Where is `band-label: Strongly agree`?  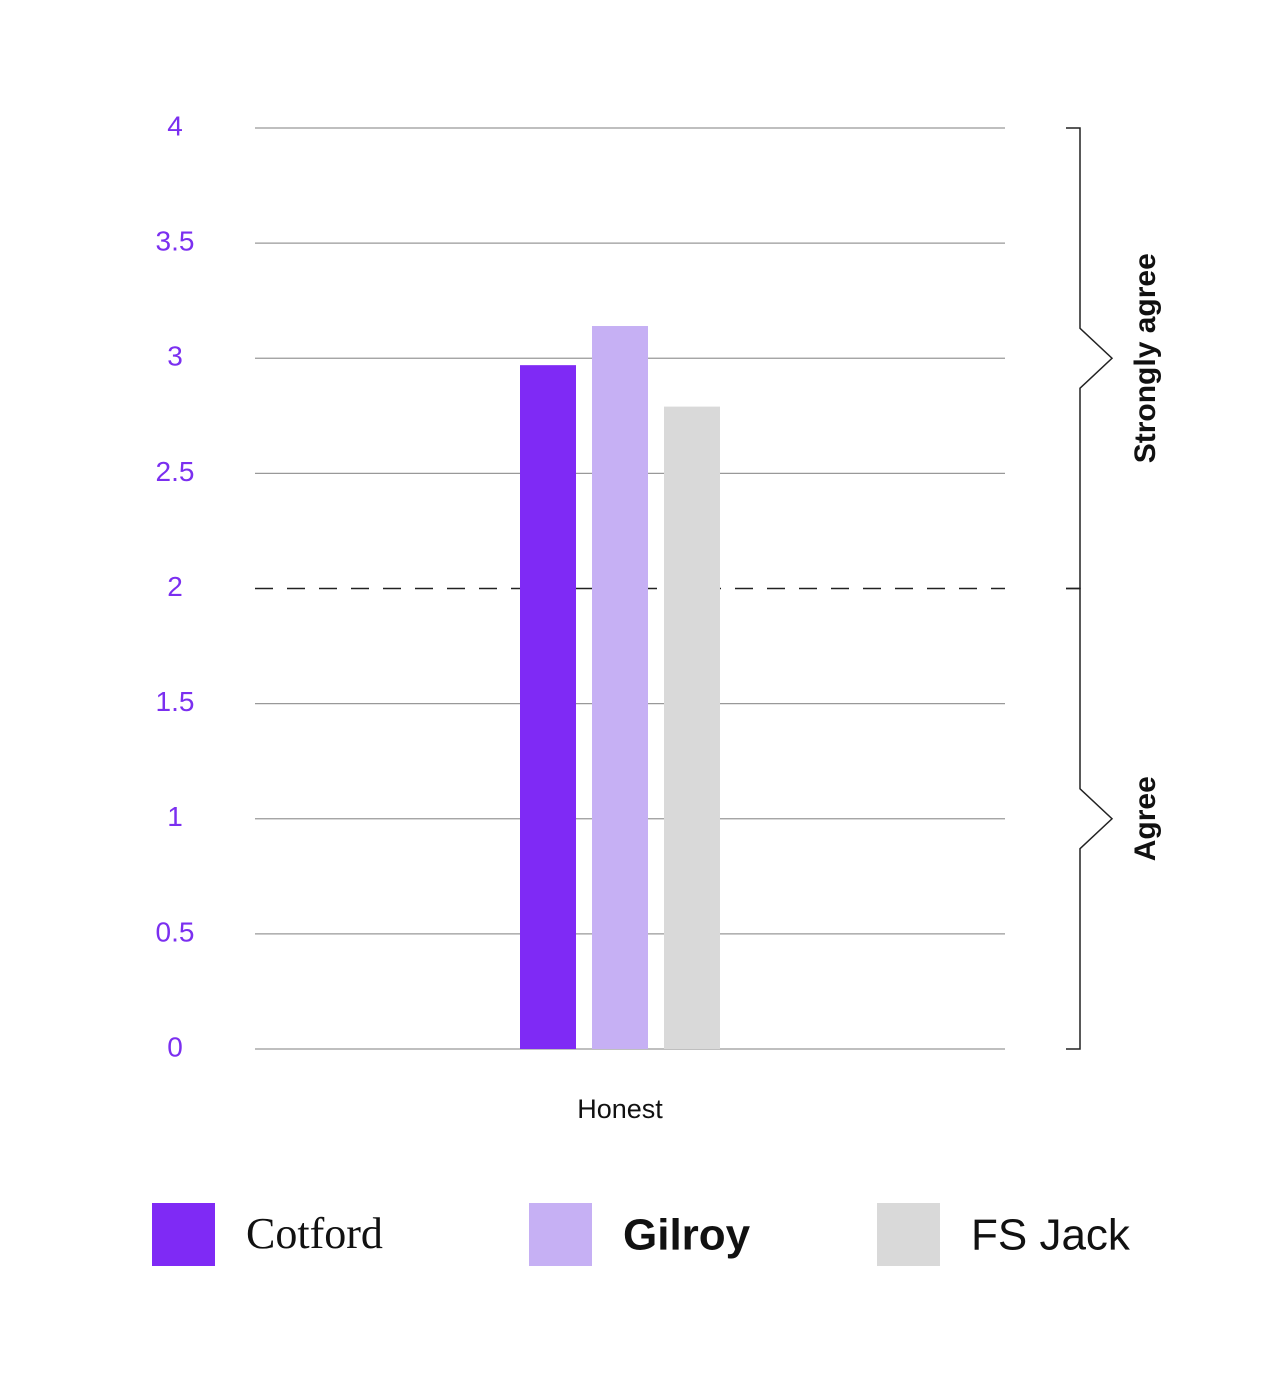 band-label: Strongly agree is located at coordinates (1145, 358).